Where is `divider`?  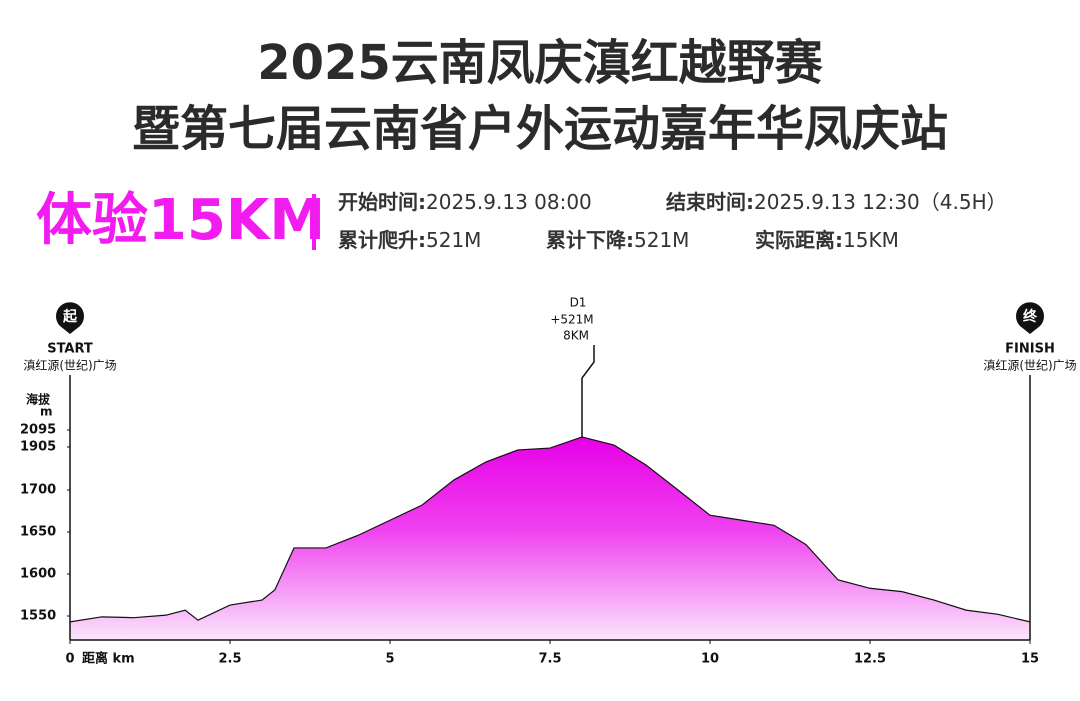
divider is located at coordinates (314, 222).